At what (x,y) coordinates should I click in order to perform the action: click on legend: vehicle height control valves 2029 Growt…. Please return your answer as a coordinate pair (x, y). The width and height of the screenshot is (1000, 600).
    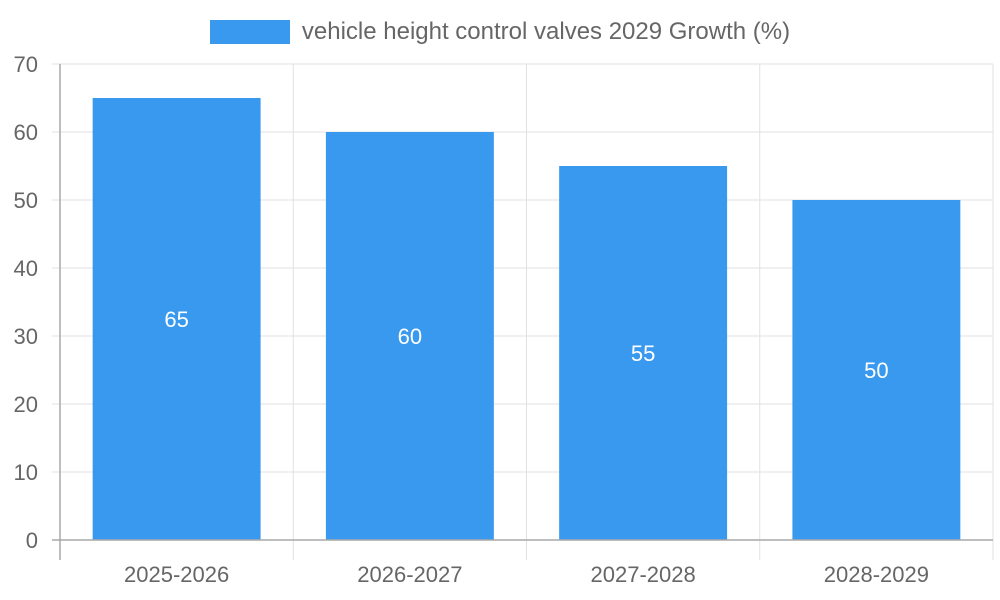
    Looking at the image, I should click on (500, 32).